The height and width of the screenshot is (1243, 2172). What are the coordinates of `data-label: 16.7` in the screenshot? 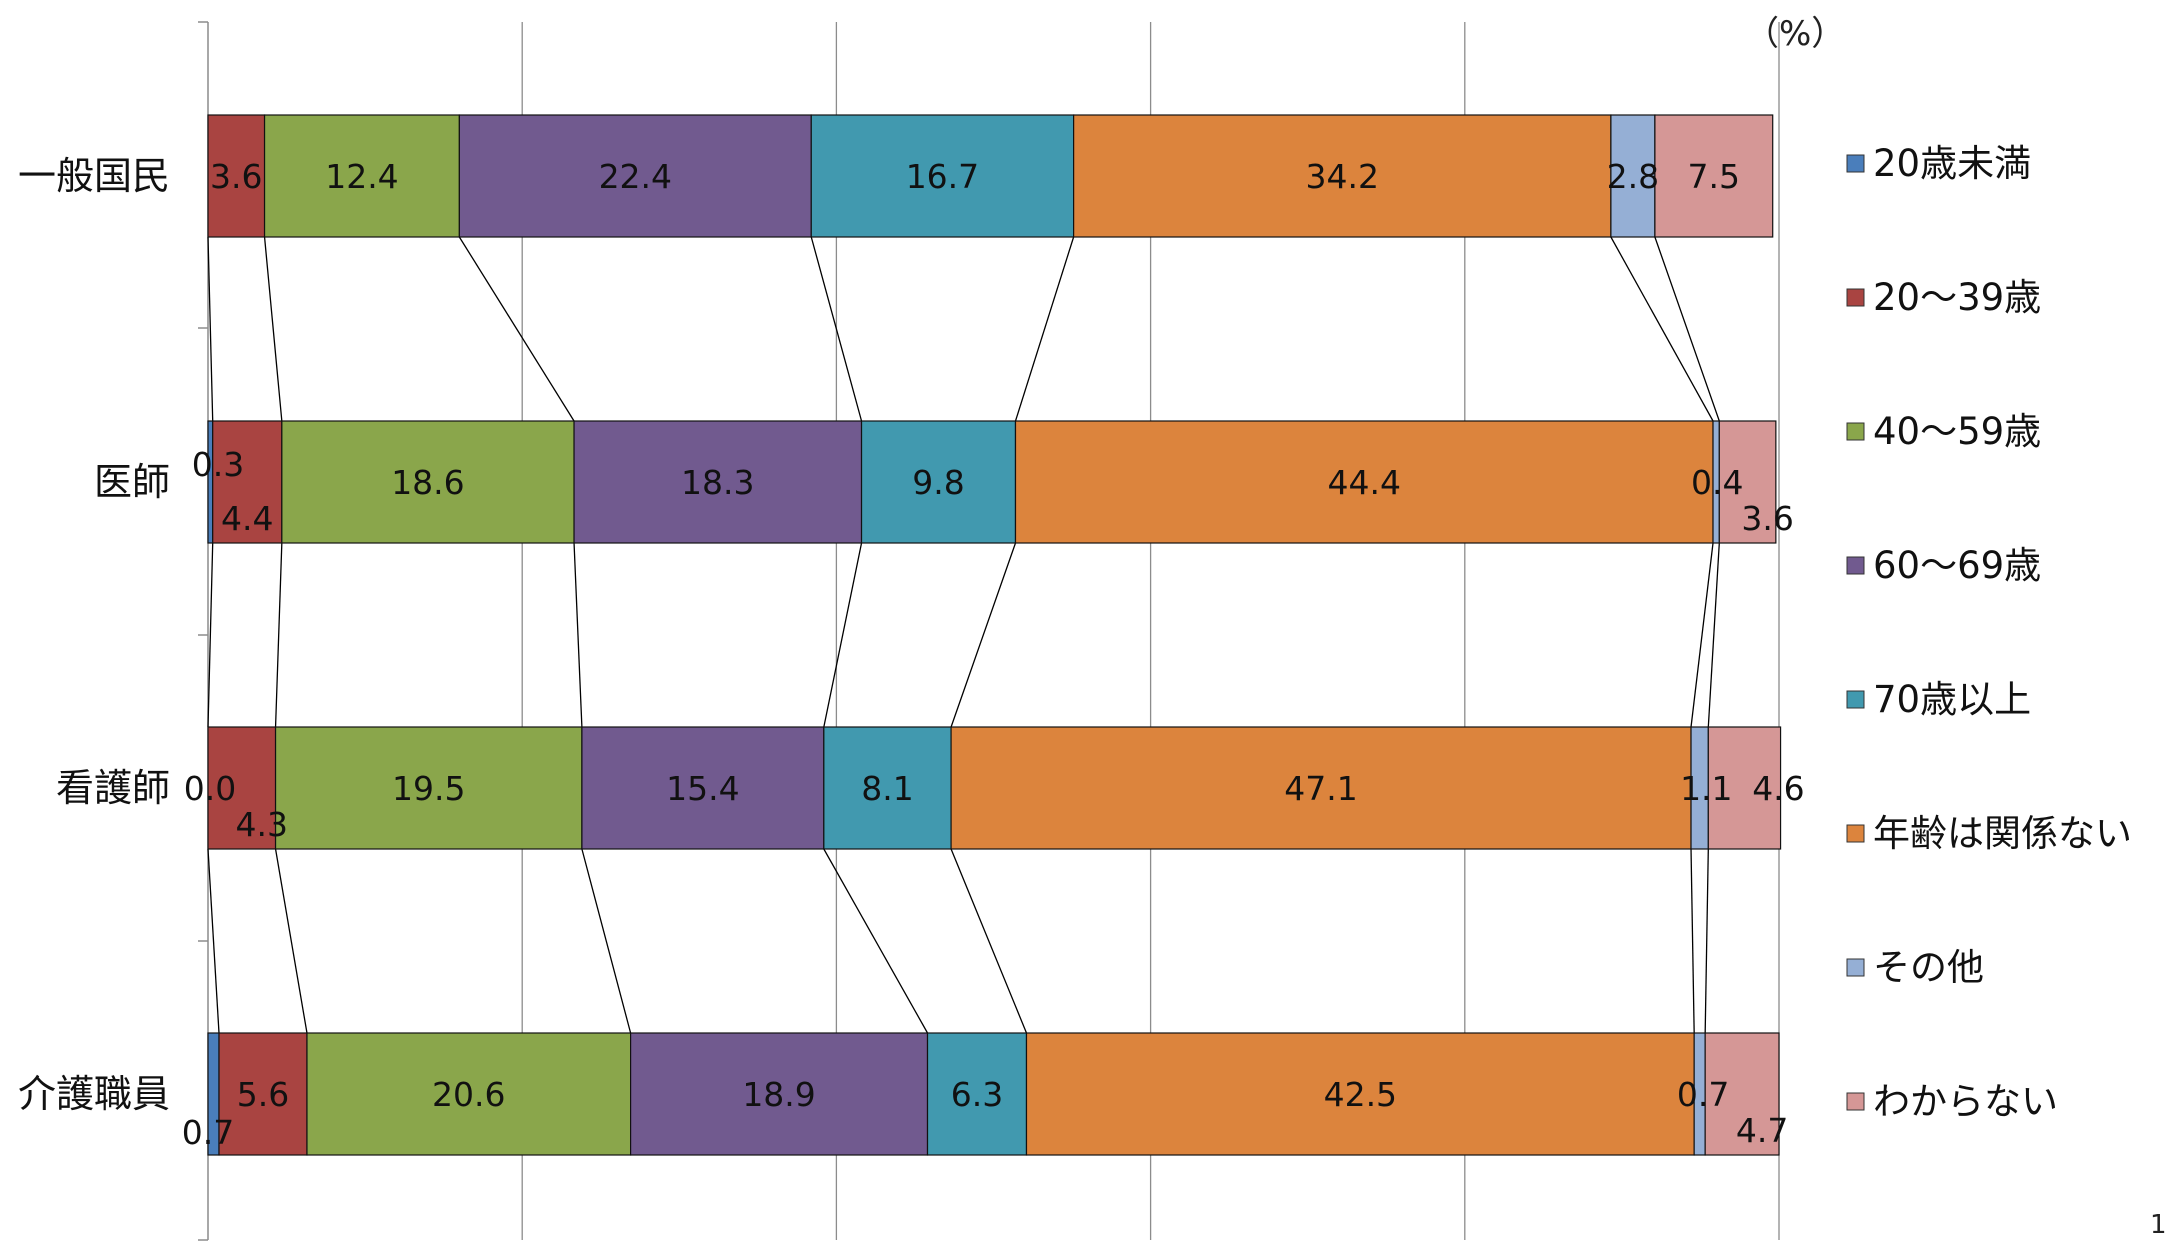 It's located at (942, 176).